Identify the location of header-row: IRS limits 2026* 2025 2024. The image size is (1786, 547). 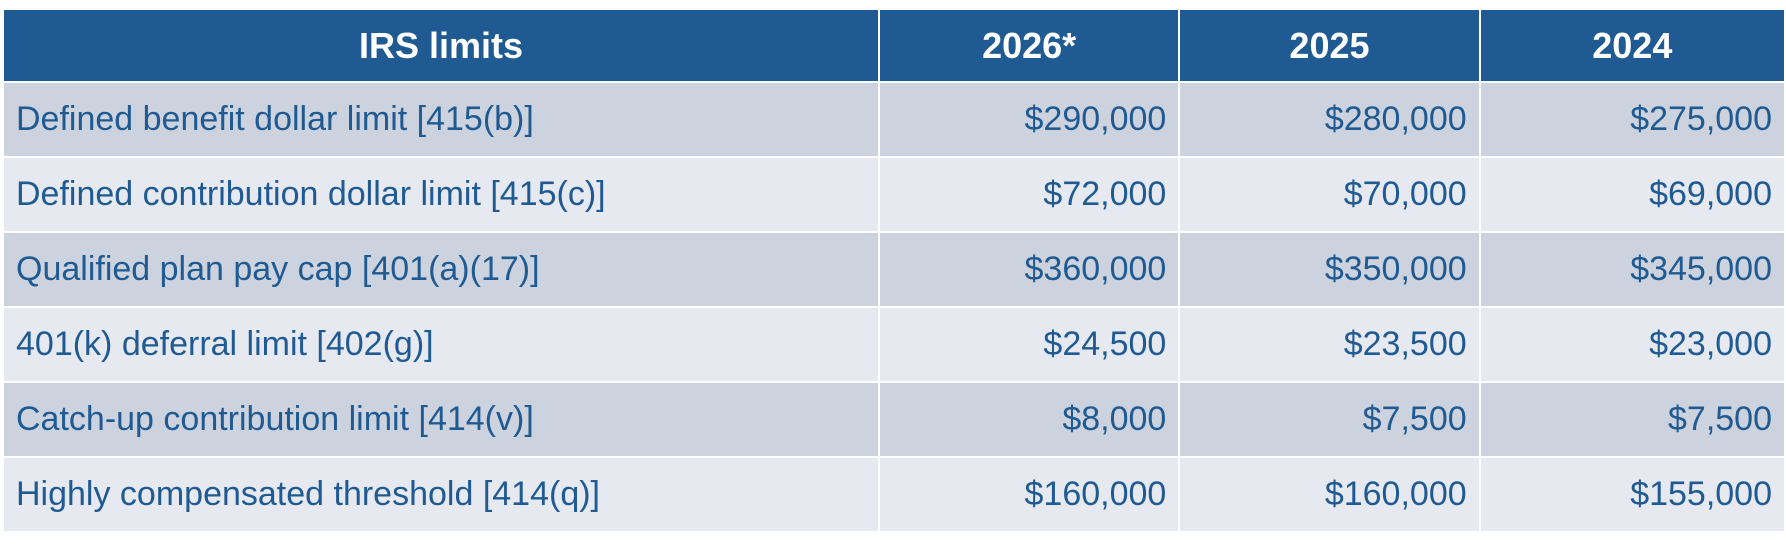
(894, 45).